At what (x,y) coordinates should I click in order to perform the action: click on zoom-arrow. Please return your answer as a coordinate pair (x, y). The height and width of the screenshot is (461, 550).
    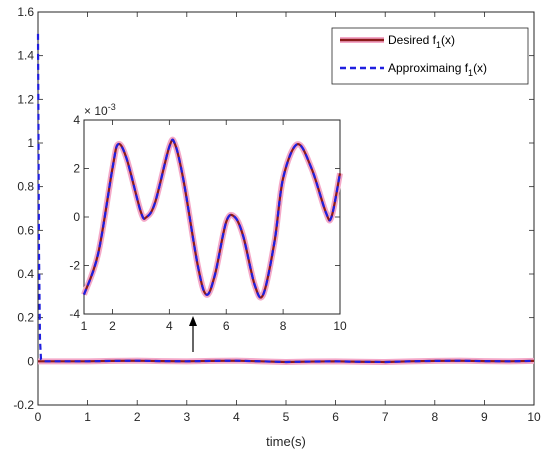
    Looking at the image, I should click on (193, 334).